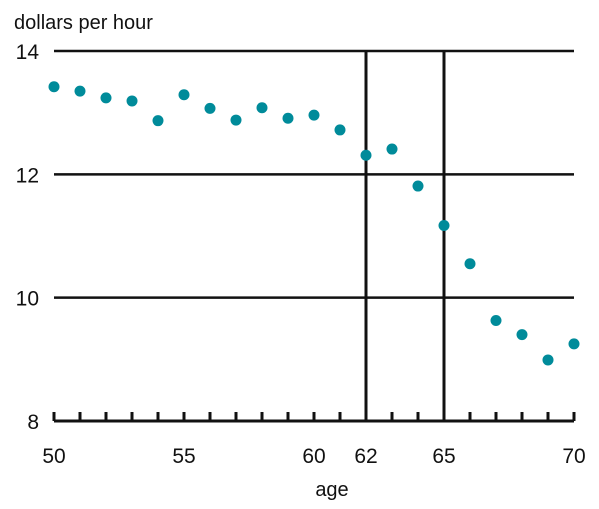 This screenshot has width=599, height=509. I want to click on y-tick-labels: 8 10 12 14, so click(28, 237).